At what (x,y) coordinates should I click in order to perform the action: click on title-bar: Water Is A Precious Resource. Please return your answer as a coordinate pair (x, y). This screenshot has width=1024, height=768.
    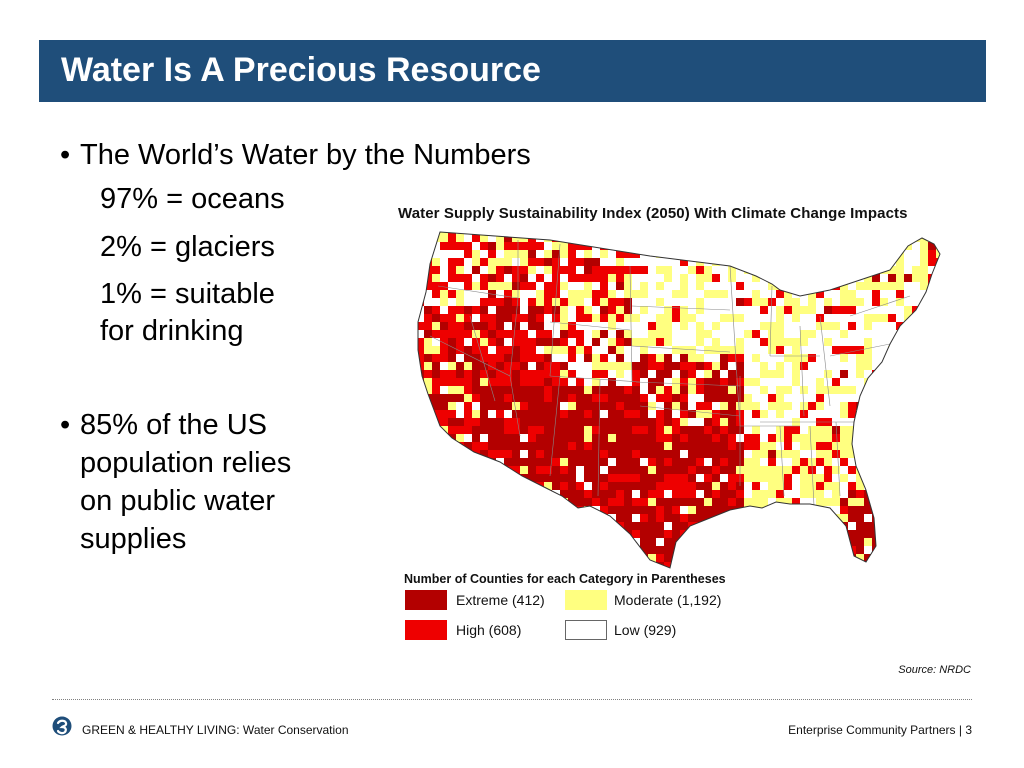
    Looking at the image, I should click on (512, 71).